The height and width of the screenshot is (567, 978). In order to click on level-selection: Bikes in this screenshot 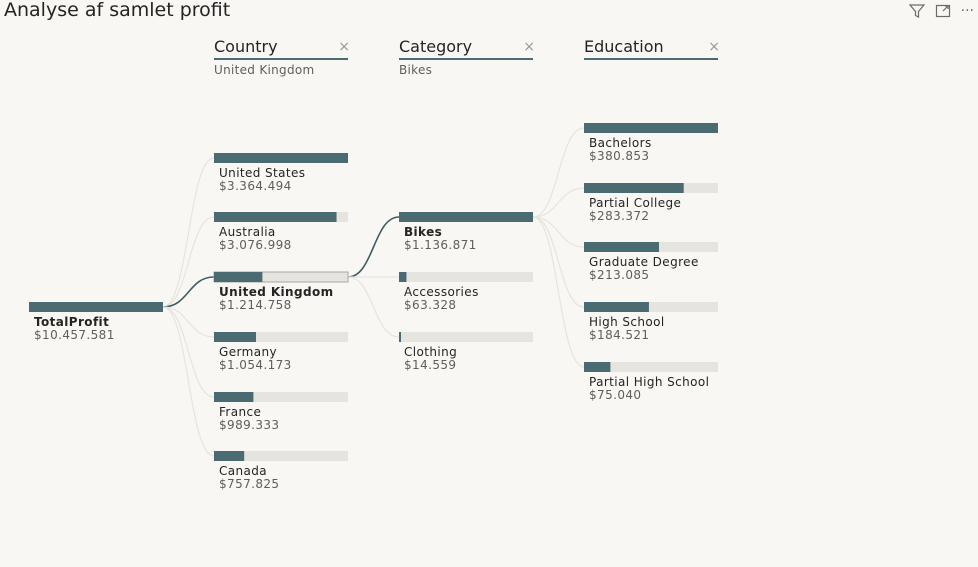, I will do `click(416, 70)`.